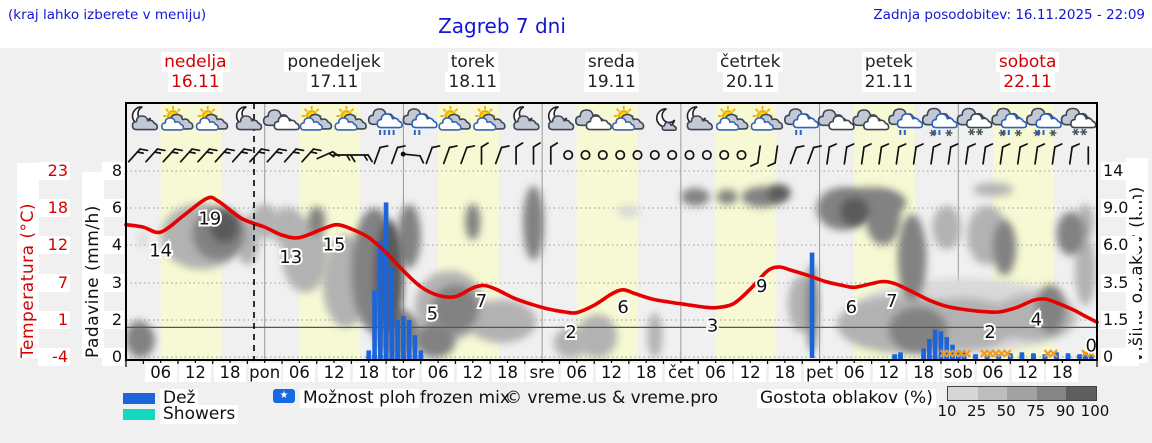  Describe the element at coordinates (93, 265) in the screenshot. I see `precip-axis-label: Padavine (mm/h)` at that location.